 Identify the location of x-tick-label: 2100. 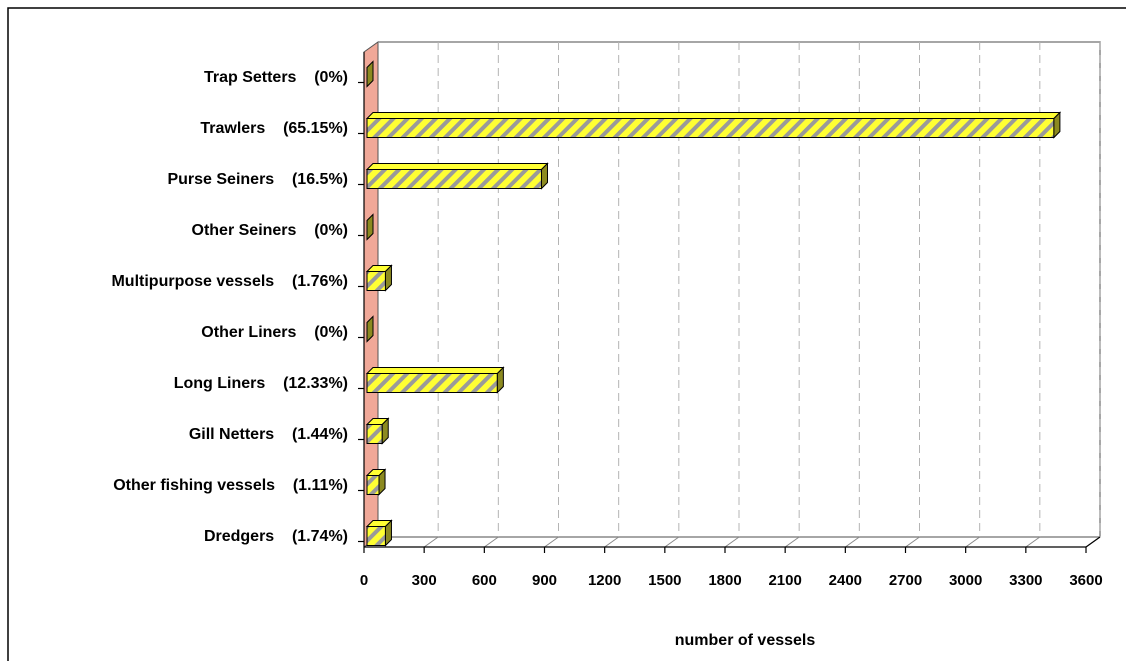
(784, 580).